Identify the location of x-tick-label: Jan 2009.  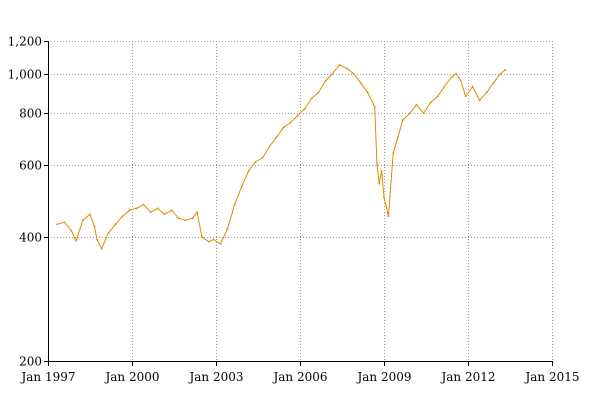
(383, 377).